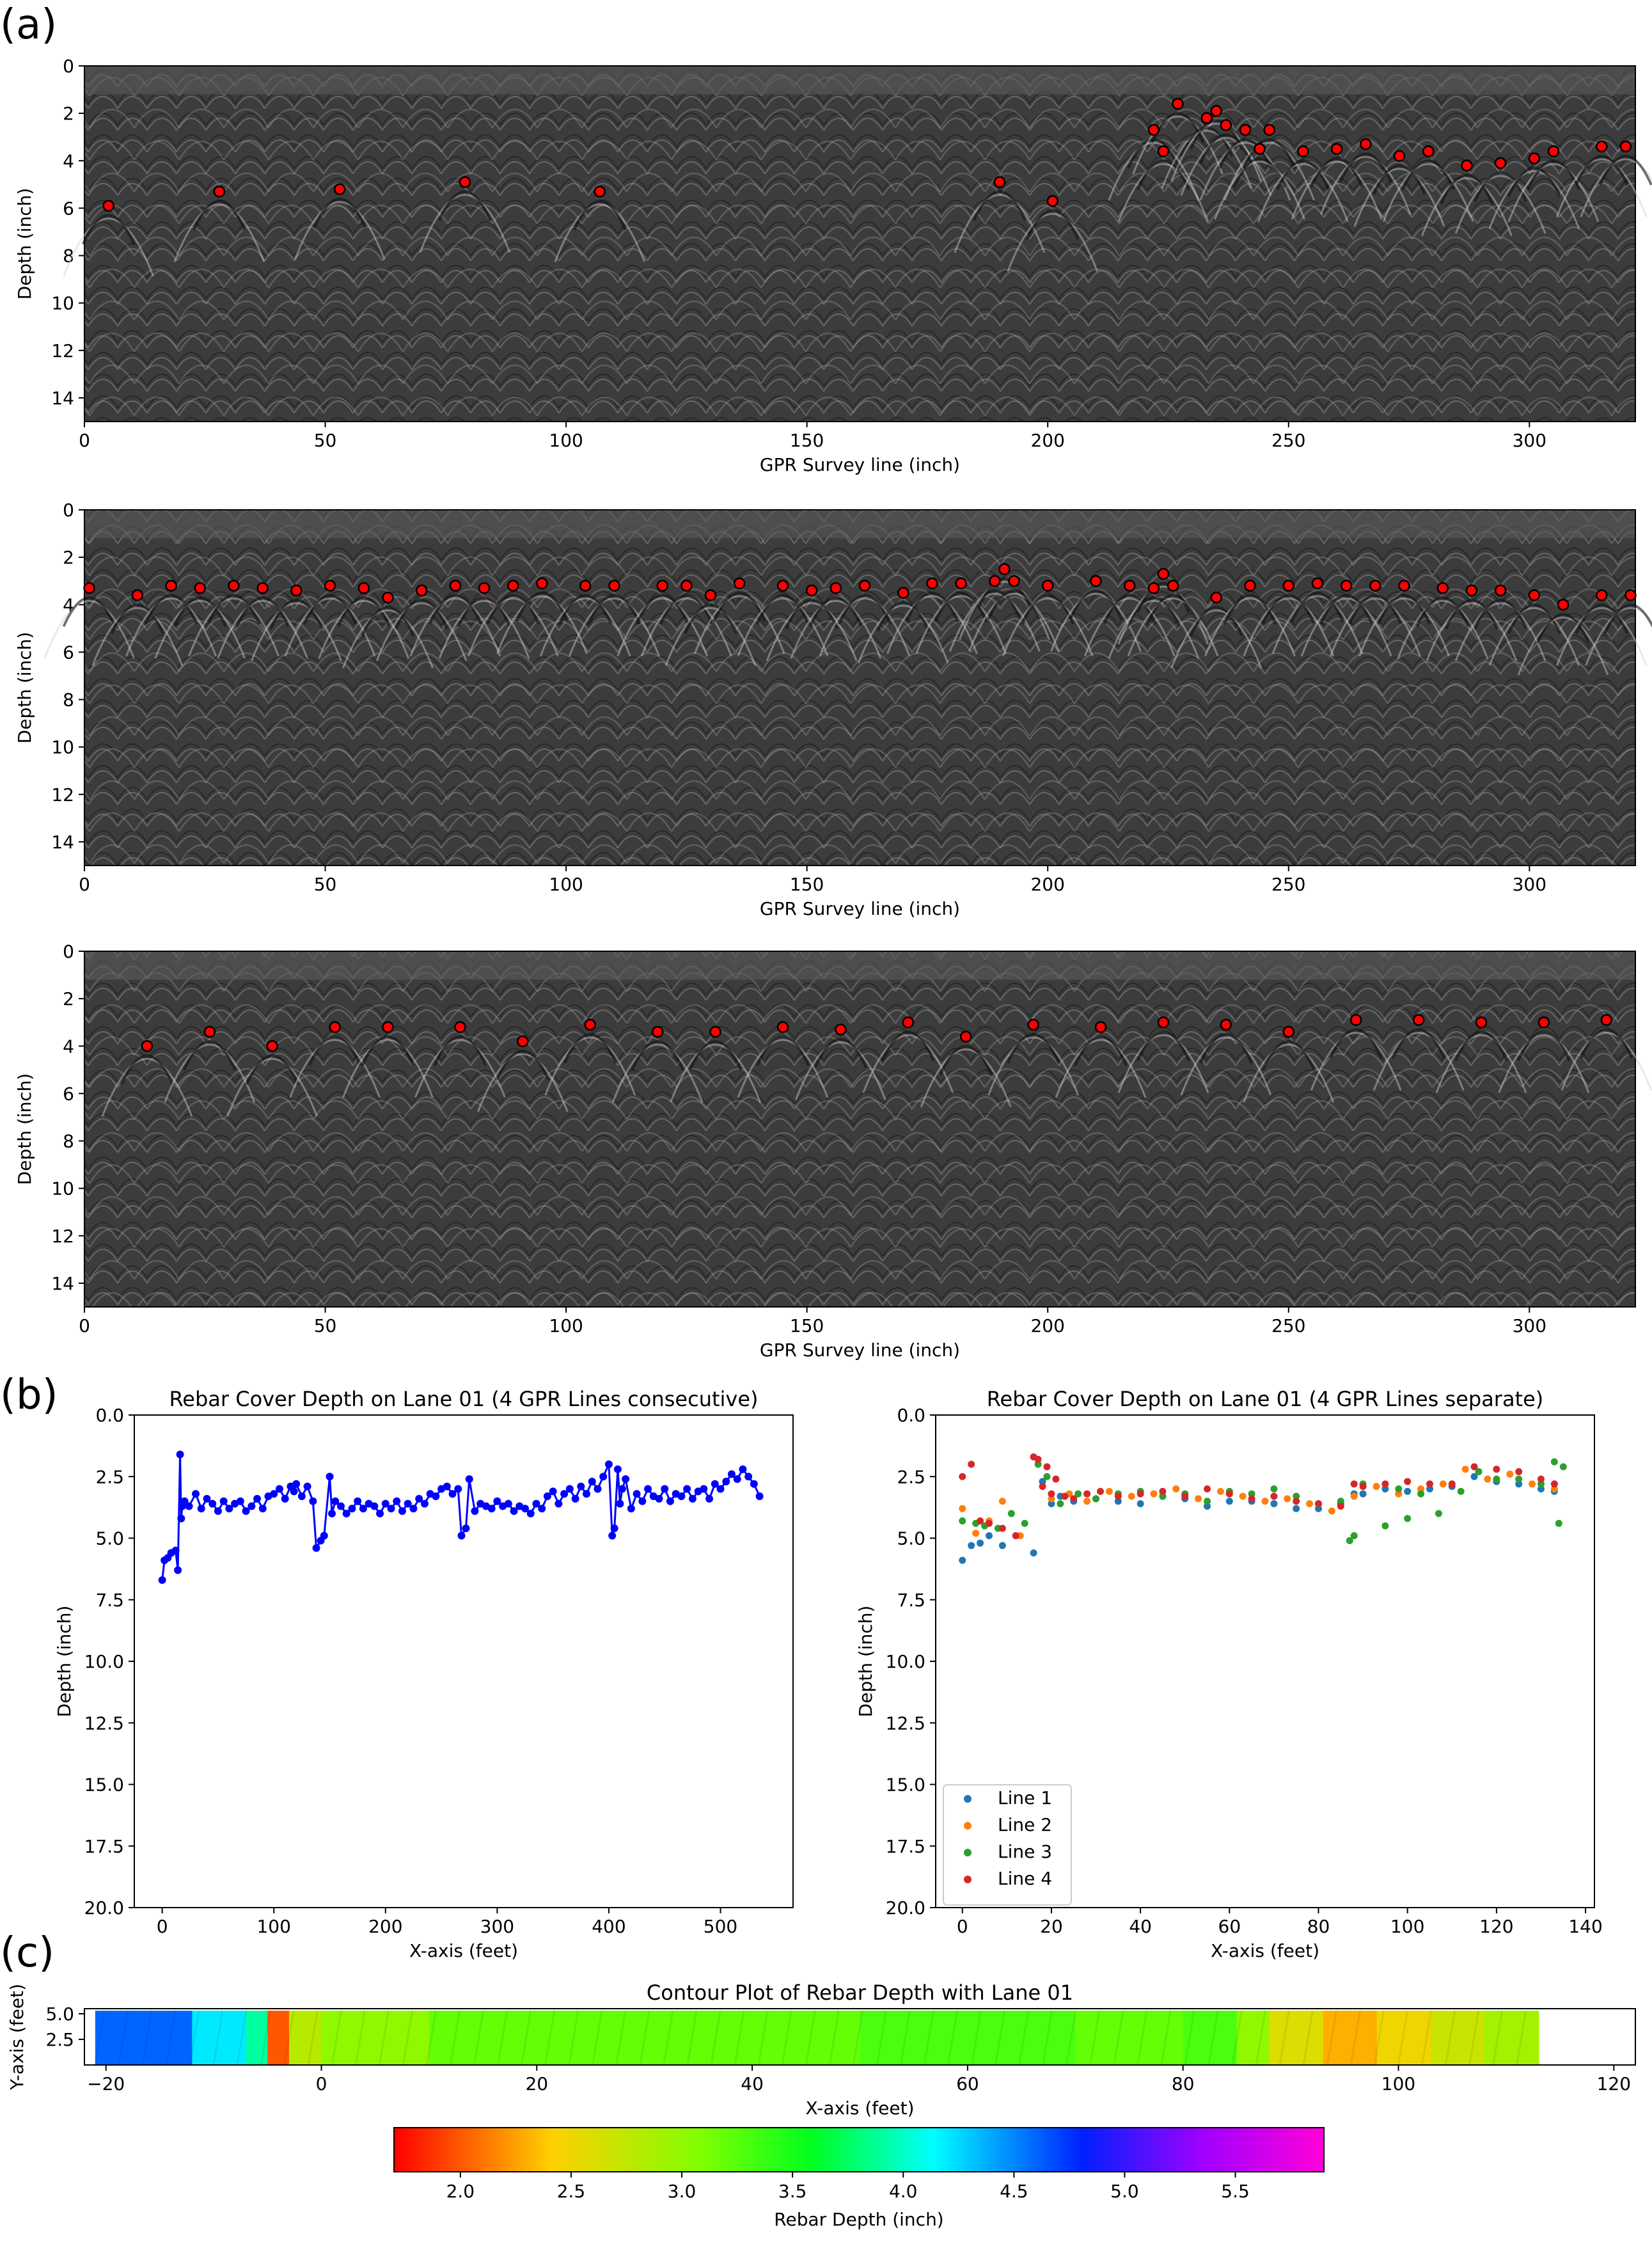 This screenshot has width=1652, height=2246. What do you see at coordinates (1530, 1325) in the screenshot?
I see `x-tick-label: 300` at bounding box center [1530, 1325].